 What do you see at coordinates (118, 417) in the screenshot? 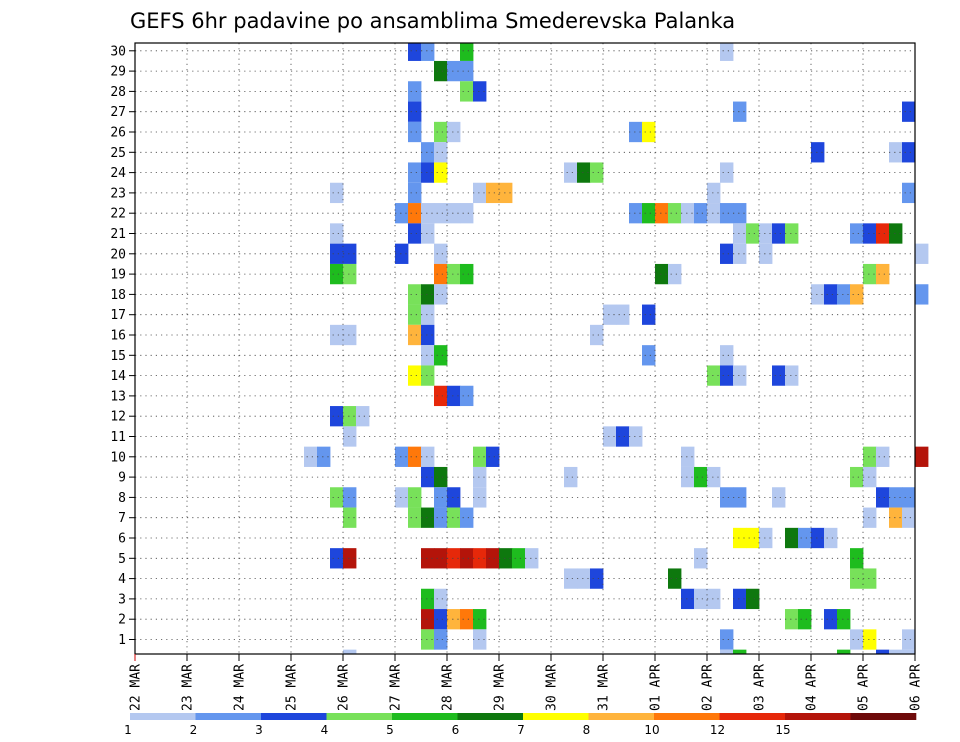
I see `y-tick-label: 12` at bounding box center [118, 417].